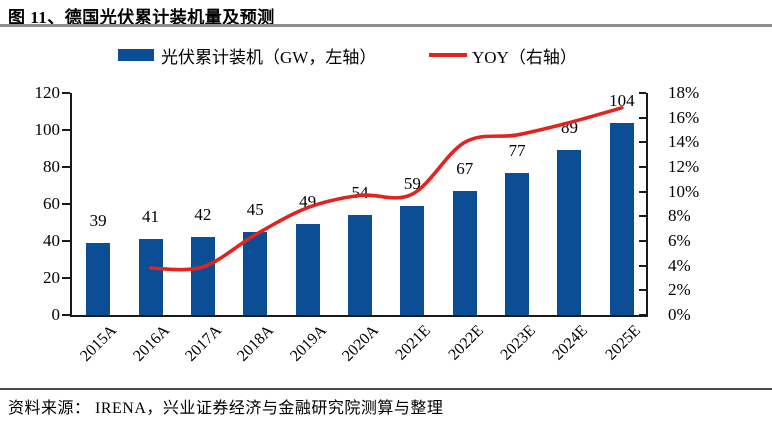 This screenshot has height=440, width=772. Describe the element at coordinates (622, 100) in the screenshot. I see `bar-value-label: 104` at that location.